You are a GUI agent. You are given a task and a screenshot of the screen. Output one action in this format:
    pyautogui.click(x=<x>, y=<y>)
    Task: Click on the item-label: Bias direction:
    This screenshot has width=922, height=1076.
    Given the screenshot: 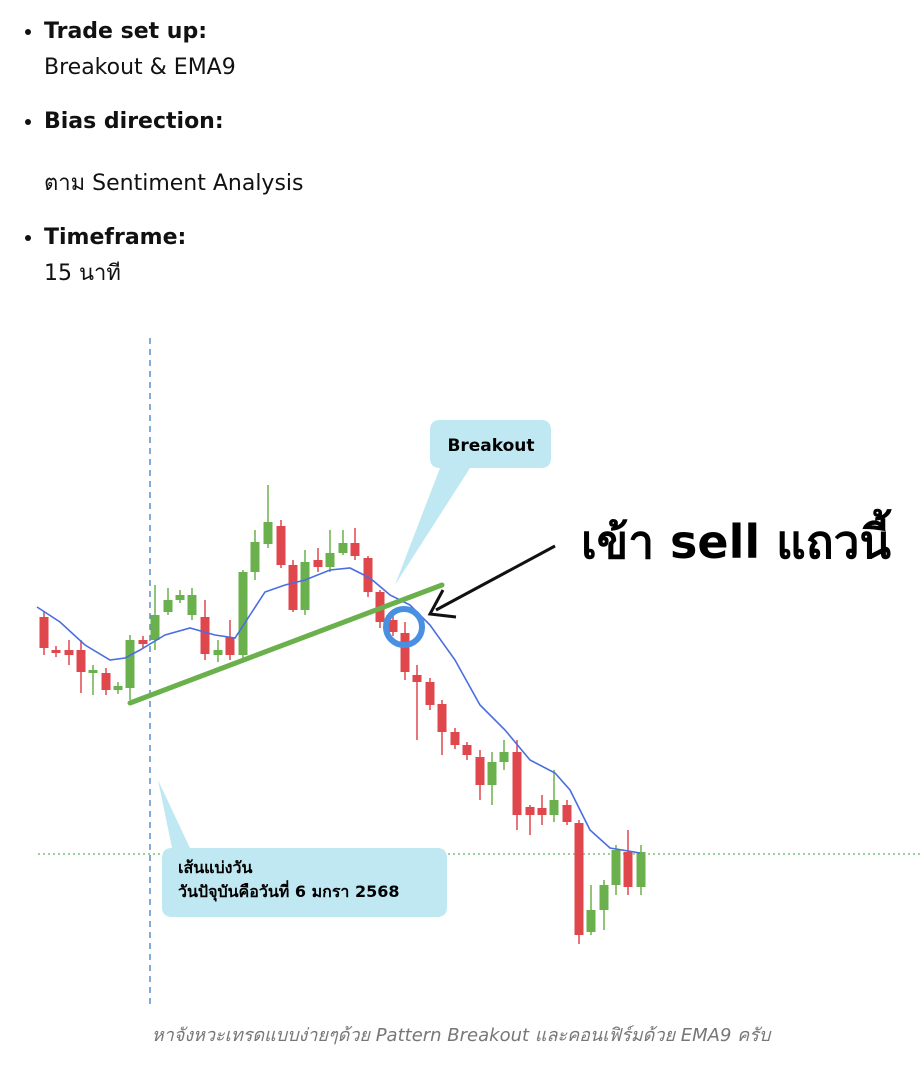 What is the action you would take?
    pyautogui.click(x=134, y=121)
    